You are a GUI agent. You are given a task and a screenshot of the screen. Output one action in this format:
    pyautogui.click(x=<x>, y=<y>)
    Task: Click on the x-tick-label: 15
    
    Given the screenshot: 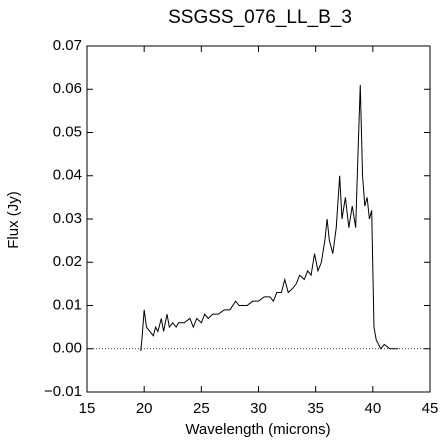 What is the action you would take?
    pyautogui.click(x=87, y=408)
    